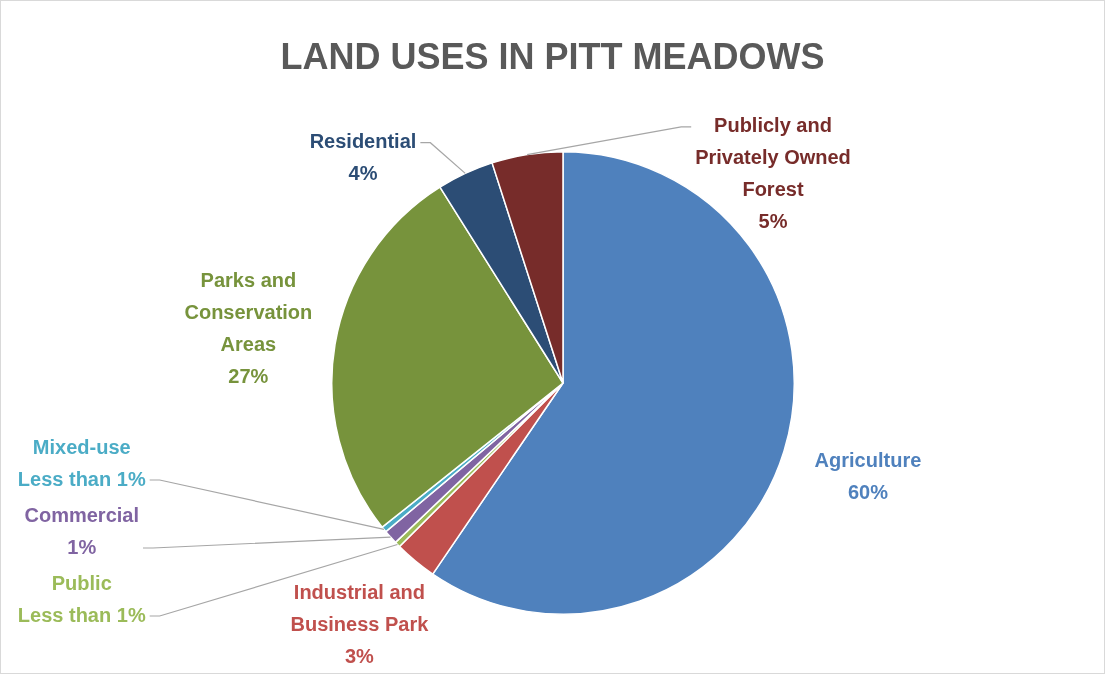  Describe the element at coordinates (81, 582) in the screenshot. I see `slice-label: Public` at that location.